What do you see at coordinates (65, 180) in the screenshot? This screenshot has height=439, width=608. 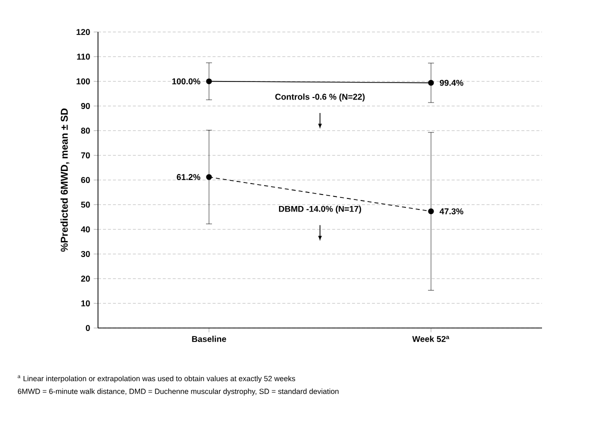 I see `y-axis-title: %Predicted 6MWD, mean ± SD` at bounding box center [65, 180].